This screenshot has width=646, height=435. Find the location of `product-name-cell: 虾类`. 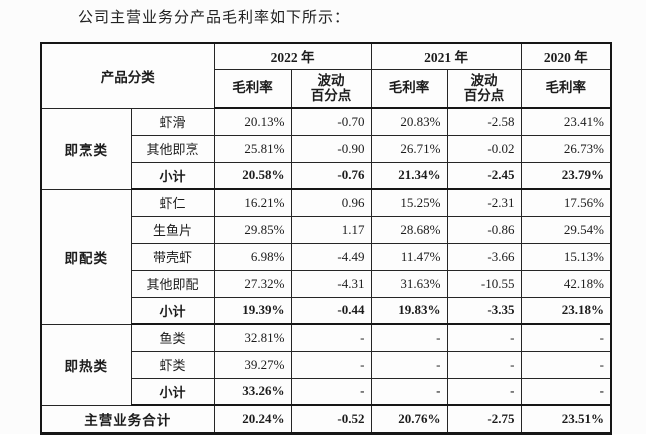

product-name-cell: 虾类 is located at coordinates (172, 364).